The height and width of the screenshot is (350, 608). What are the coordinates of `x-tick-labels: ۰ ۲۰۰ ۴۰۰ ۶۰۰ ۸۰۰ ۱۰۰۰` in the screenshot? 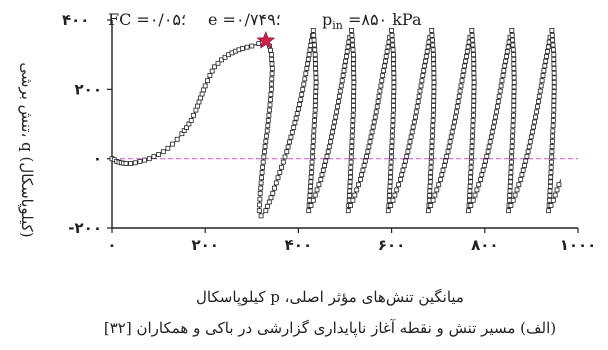 It's located at (351, 245).